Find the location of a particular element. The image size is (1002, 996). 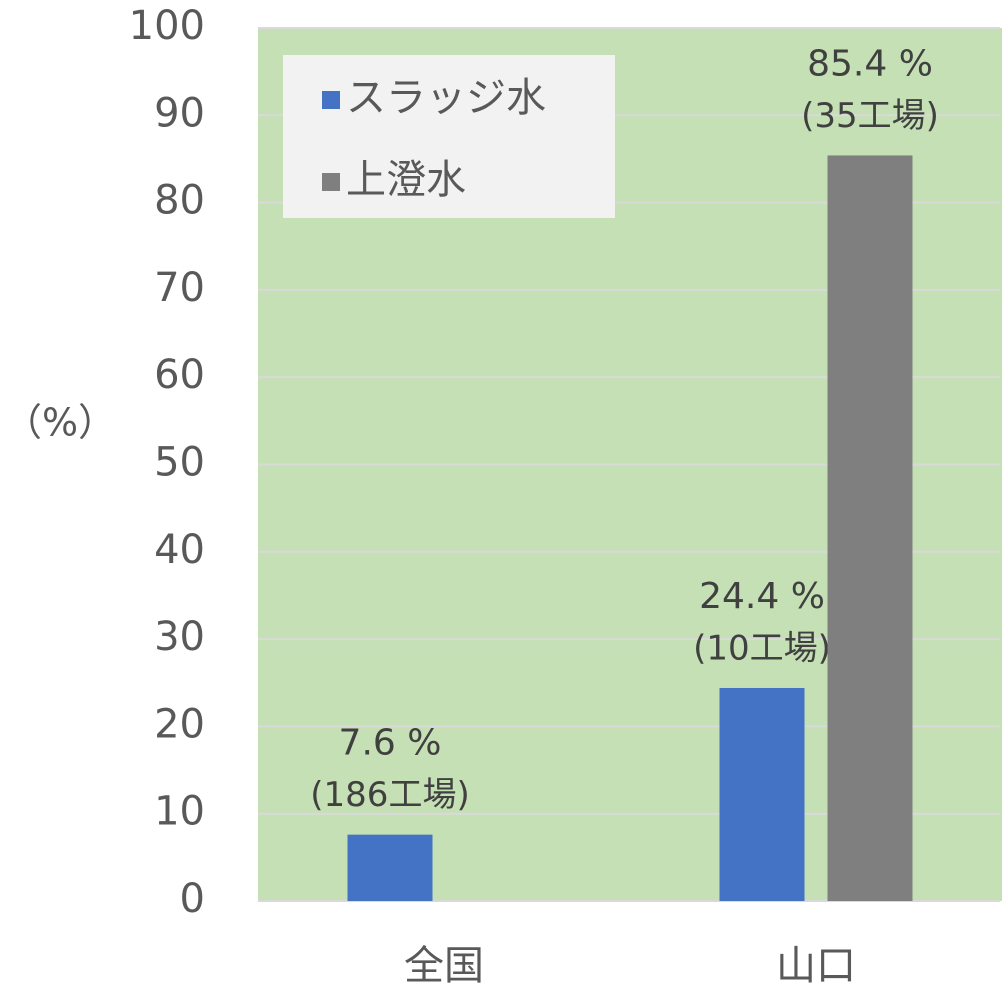

y-tick-label: 100 is located at coordinates (167, 26).